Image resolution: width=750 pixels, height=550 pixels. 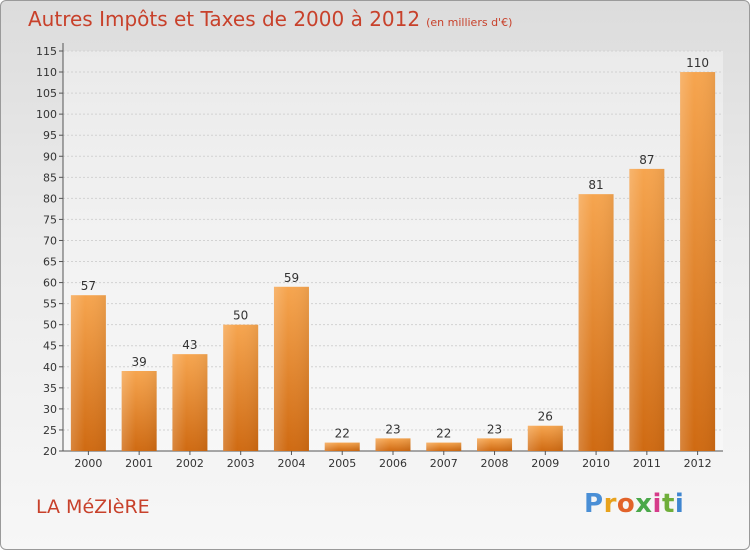 I want to click on commune-name: LA MéZIèRE, so click(x=93, y=507).